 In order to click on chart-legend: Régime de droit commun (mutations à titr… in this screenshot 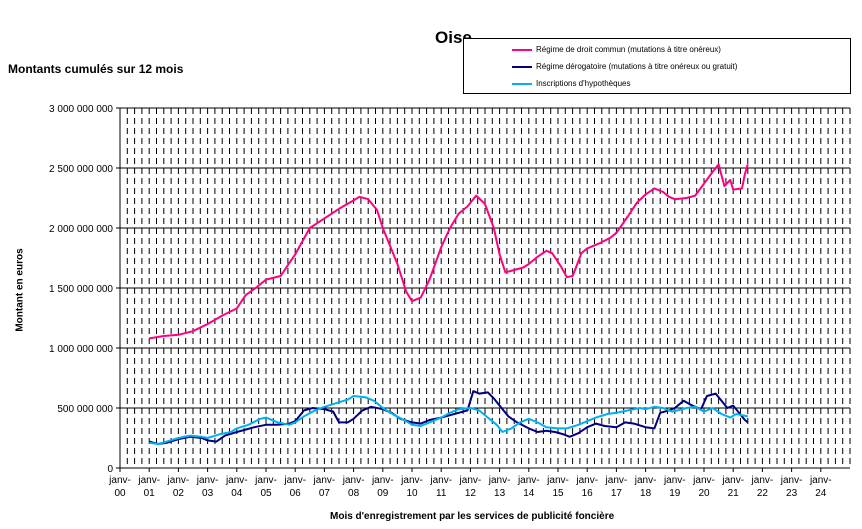, I will do `click(657, 66)`.